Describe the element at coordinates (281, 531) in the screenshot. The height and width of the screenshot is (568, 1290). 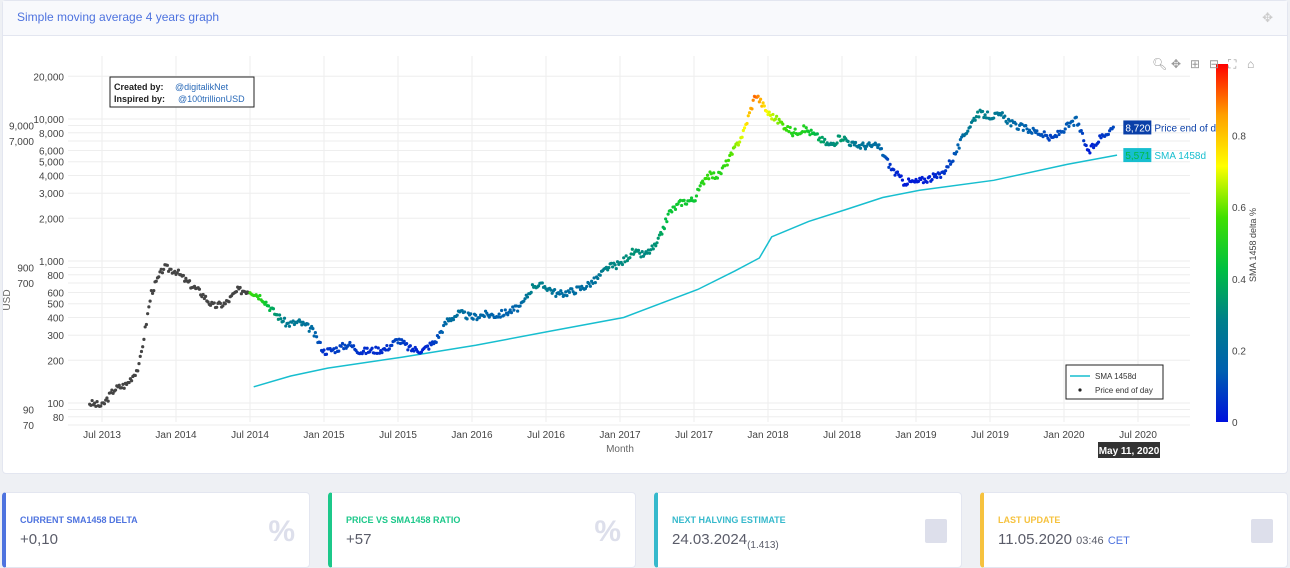
I see `percent-icon: %` at that location.